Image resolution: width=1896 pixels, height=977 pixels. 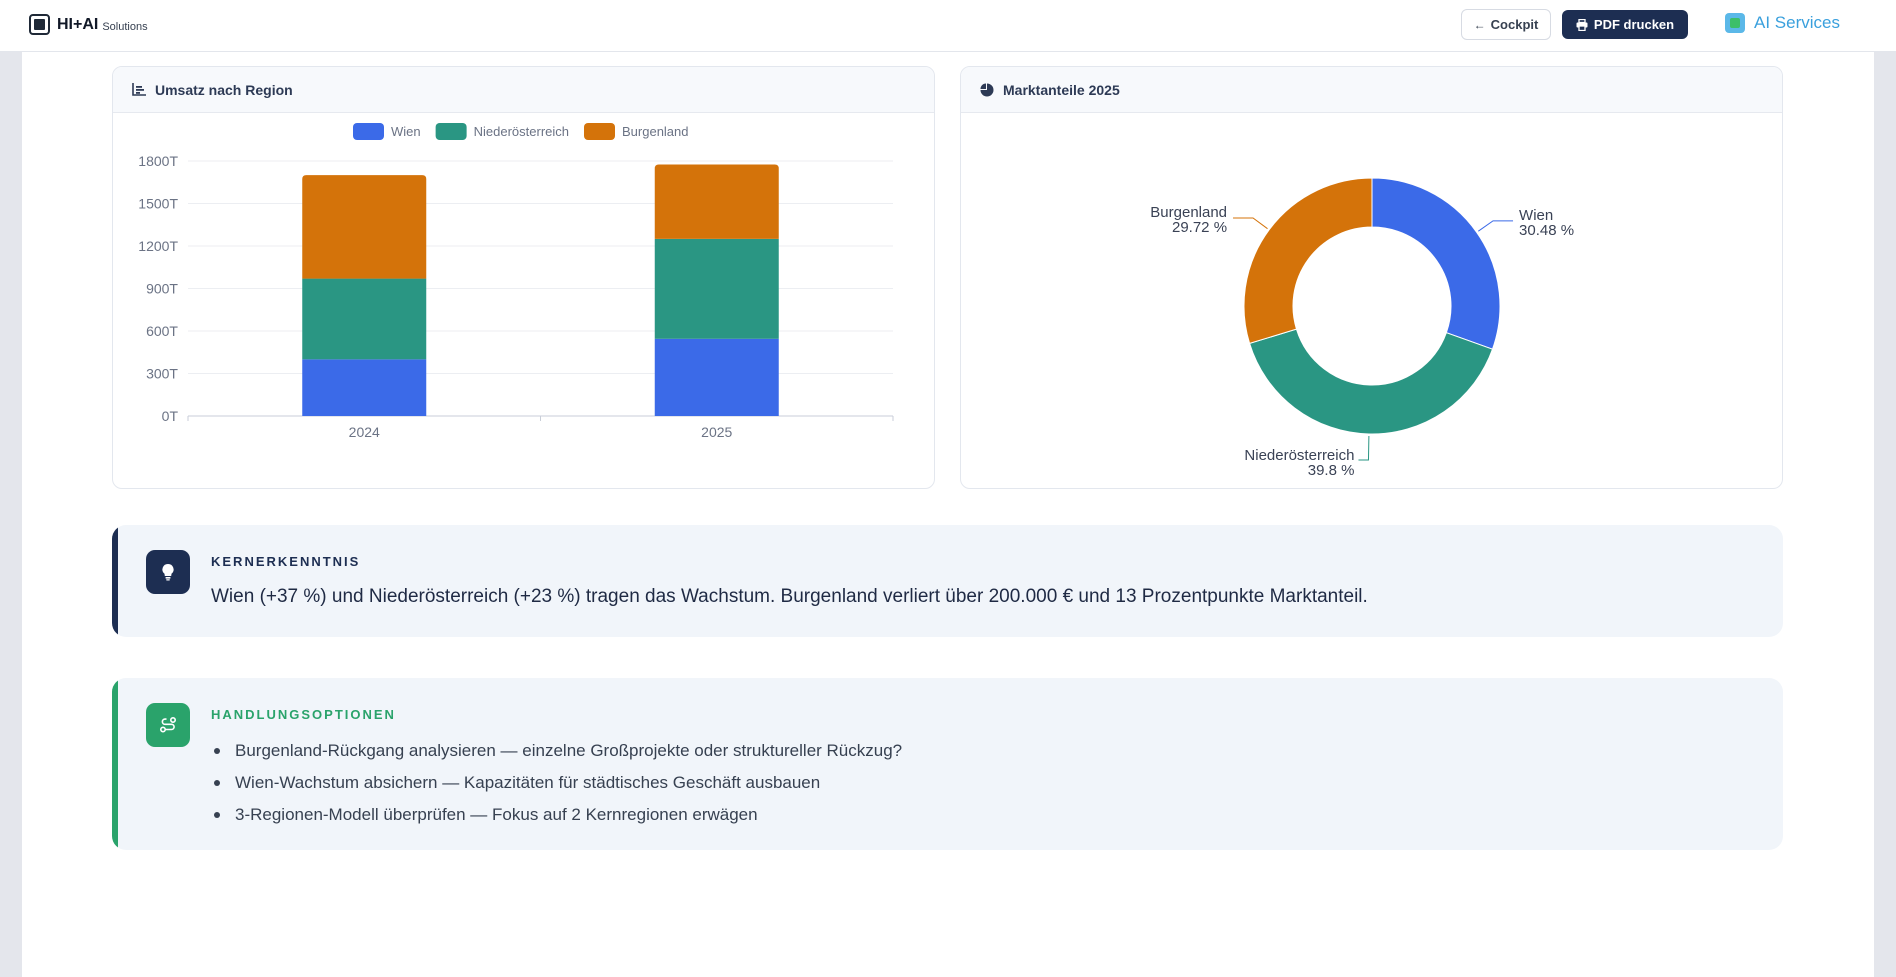 I want to click on revenue-card-header: Umsatz nach Region, so click(x=523, y=90).